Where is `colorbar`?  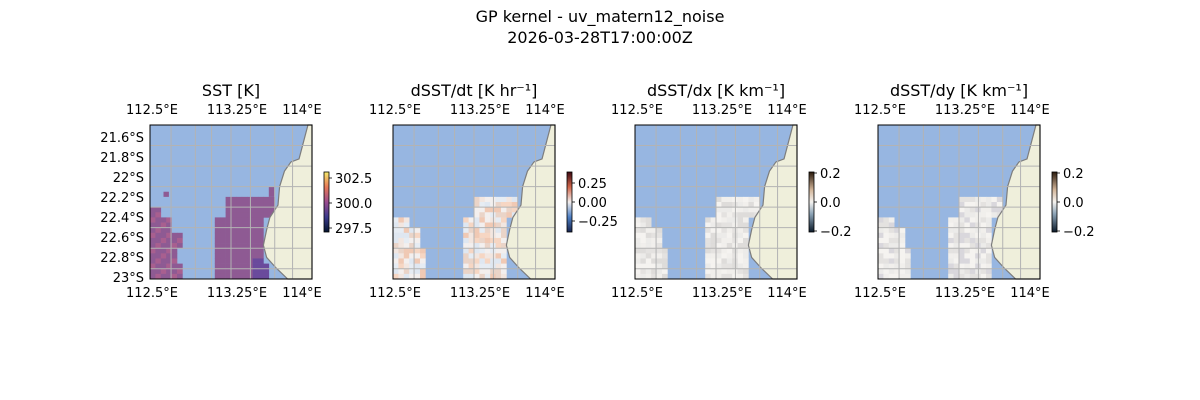 colorbar is located at coordinates (1054, 202).